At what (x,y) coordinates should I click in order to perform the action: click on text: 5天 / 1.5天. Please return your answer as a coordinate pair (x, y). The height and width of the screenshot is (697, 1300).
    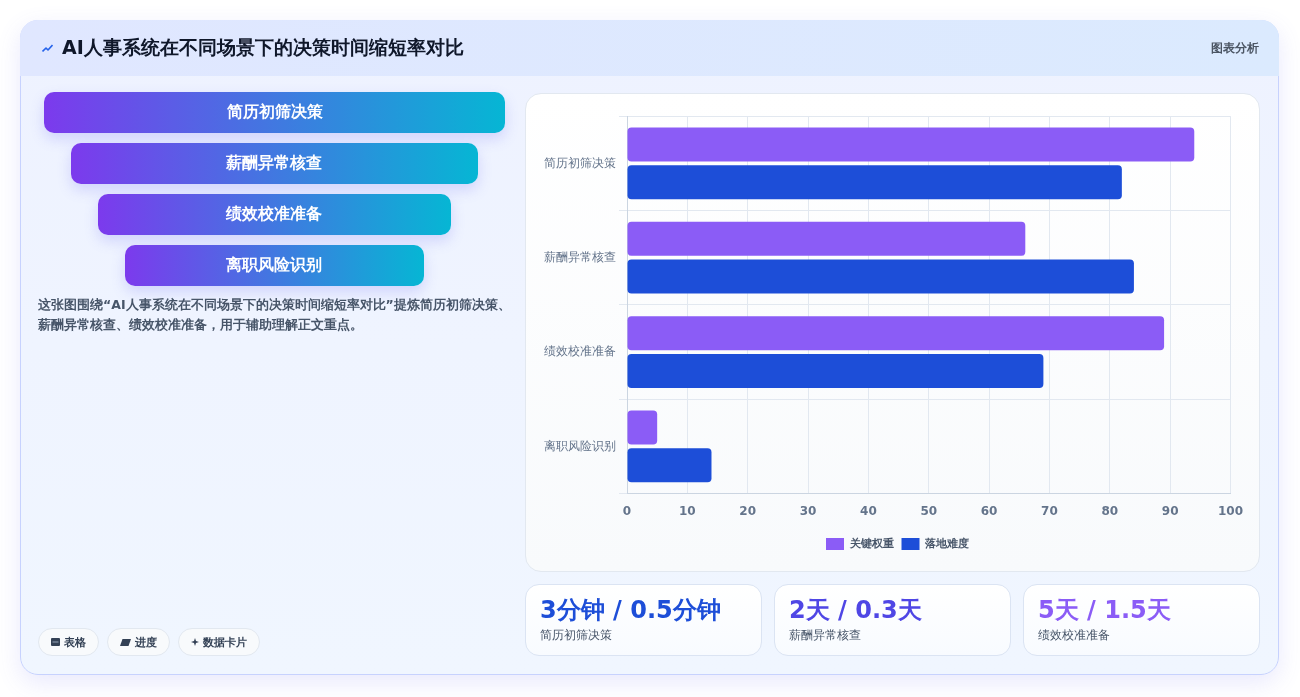
    Looking at the image, I should click on (1104, 610).